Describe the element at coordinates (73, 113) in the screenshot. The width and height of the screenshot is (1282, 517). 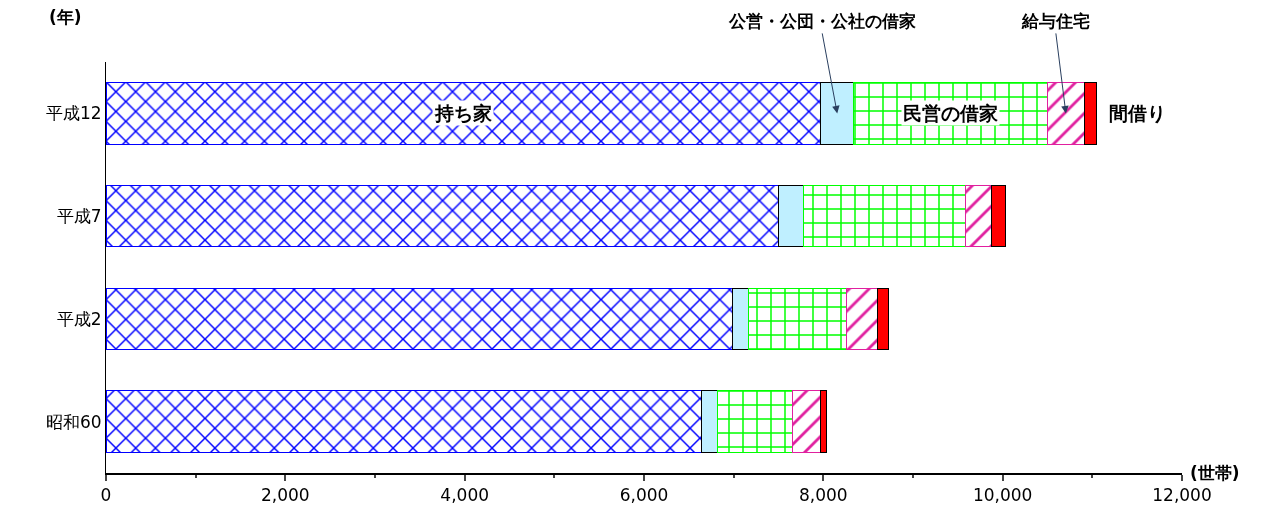
I see `y-tick-label: 平成12` at that location.